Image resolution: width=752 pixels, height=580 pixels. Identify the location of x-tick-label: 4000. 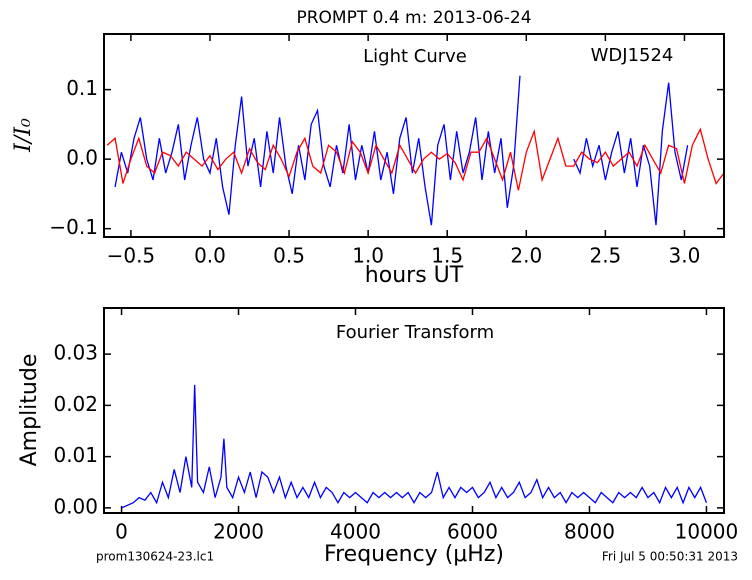
(355, 532).